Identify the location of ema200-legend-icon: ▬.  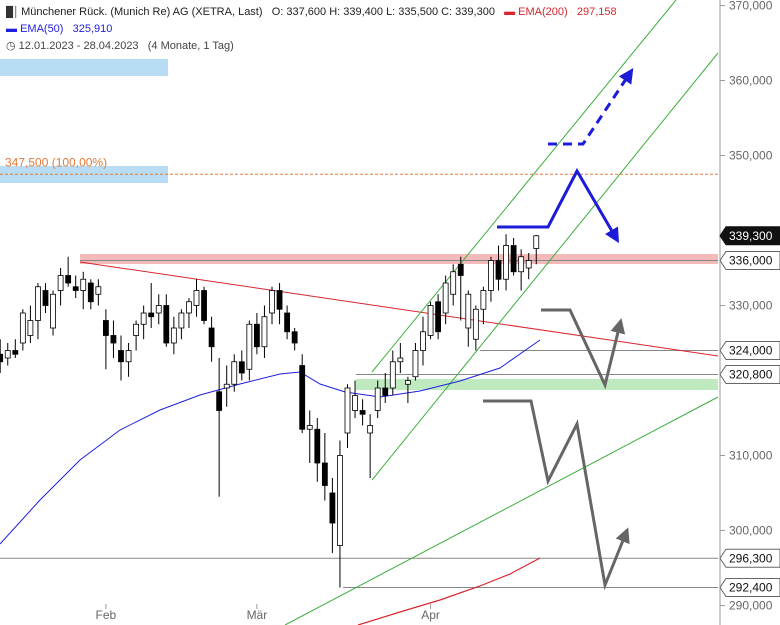
(510, 12).